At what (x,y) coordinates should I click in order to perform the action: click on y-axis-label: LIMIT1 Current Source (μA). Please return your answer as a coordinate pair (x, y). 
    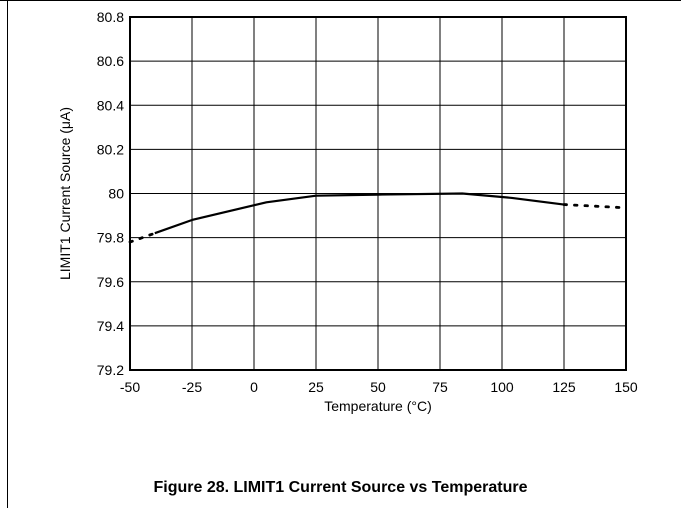
    Looking at the image, I should click on (65, 193).